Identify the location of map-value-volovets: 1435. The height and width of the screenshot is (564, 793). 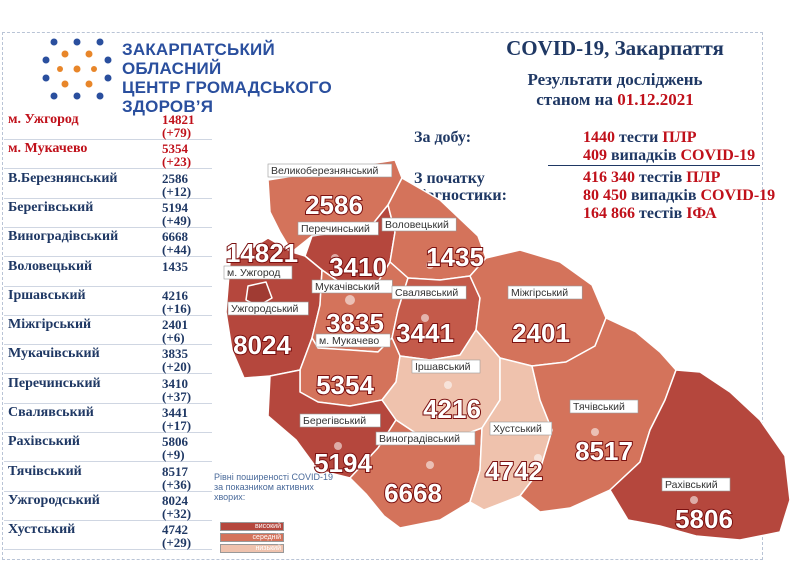
(455, 257).